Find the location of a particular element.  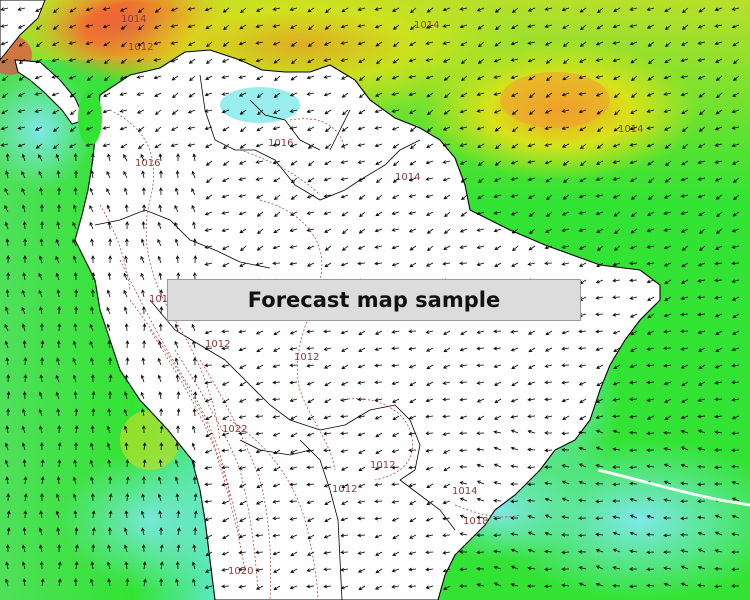

isobar-label: 1014 is located at coordinates (464, 491).